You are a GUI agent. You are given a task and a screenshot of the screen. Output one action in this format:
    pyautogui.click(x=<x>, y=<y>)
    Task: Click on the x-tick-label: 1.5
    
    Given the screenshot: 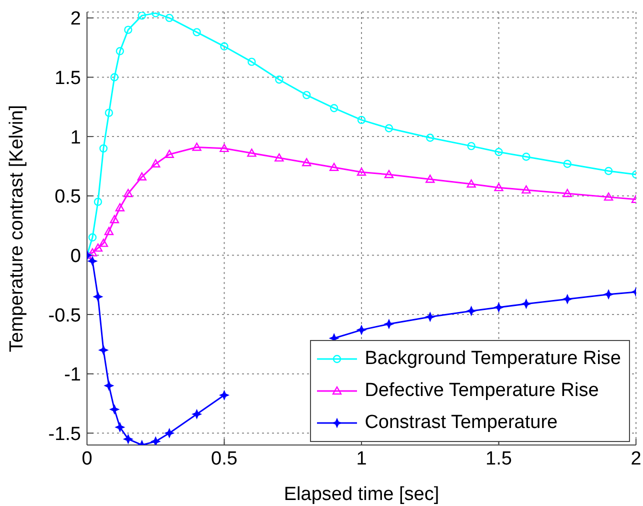 What is the action you would take?
    pyautogui.click(x=499, y=459)
    